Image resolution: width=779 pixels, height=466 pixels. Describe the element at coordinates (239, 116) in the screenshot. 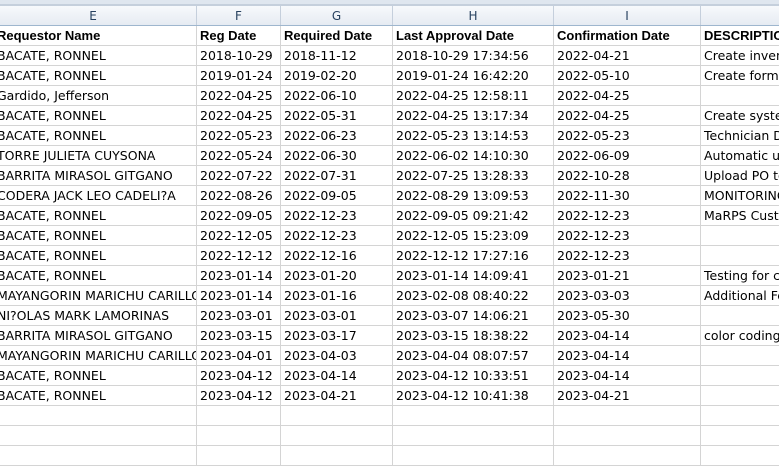

I see `reg-date-cell: 2022-04-25` at that location.